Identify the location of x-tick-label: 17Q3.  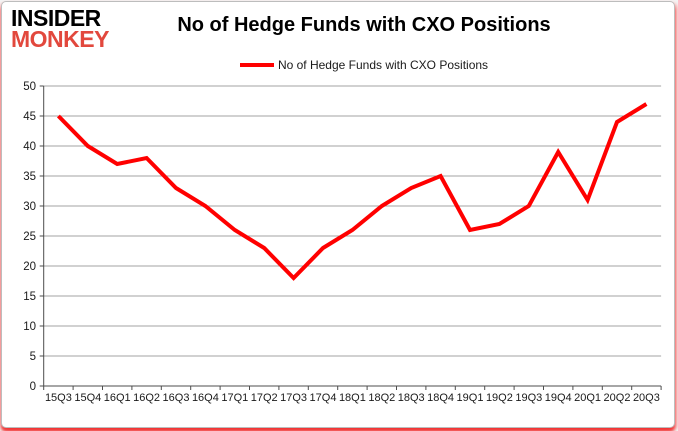
(293, 398).